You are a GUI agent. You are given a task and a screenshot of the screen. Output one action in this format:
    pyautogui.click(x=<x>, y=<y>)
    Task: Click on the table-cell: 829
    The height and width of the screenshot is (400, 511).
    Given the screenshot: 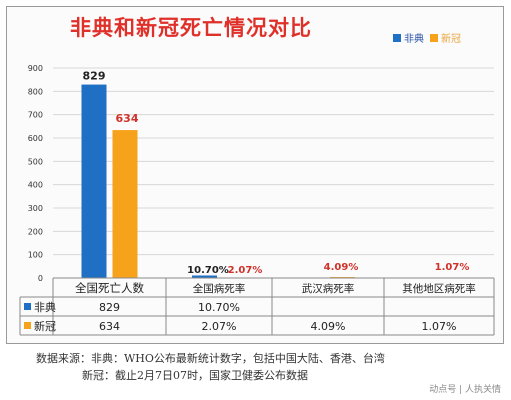 What is the action you would take?
    pyautogui.click(x=109, y=307)
    